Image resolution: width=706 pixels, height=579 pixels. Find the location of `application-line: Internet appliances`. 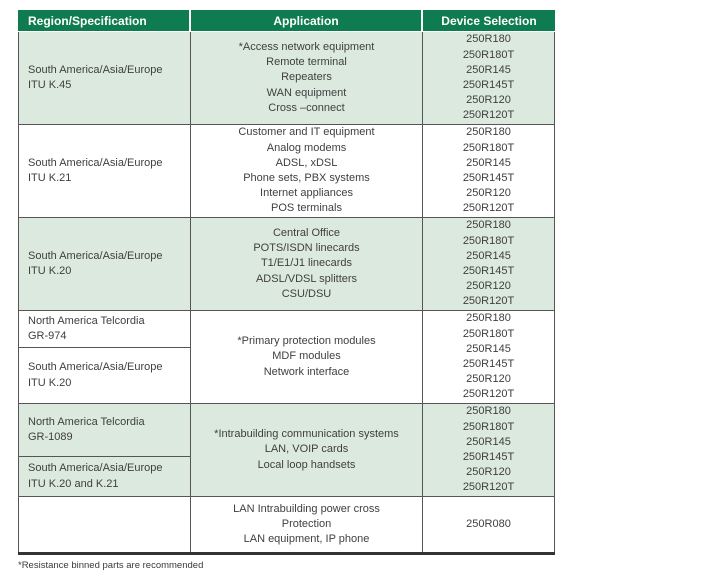

application-line: Internet appliances is located at coordinates (306, 193).